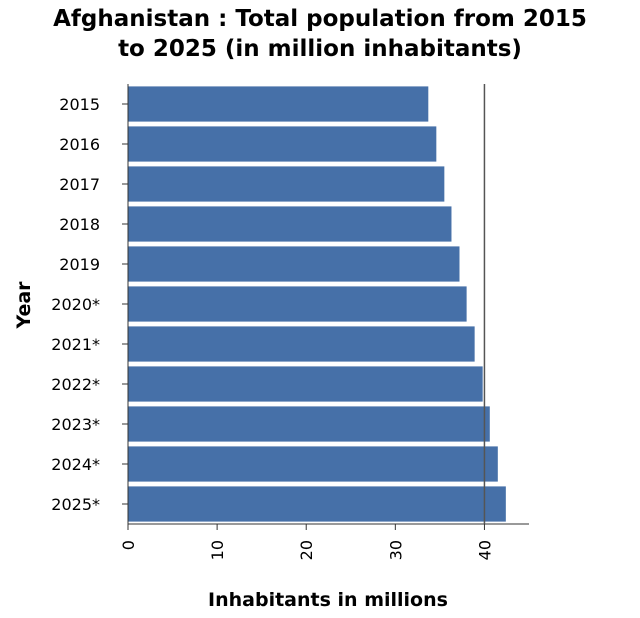 This screenshot has width=640, height=618. I want to click on bar-2017, so click(286, 184).